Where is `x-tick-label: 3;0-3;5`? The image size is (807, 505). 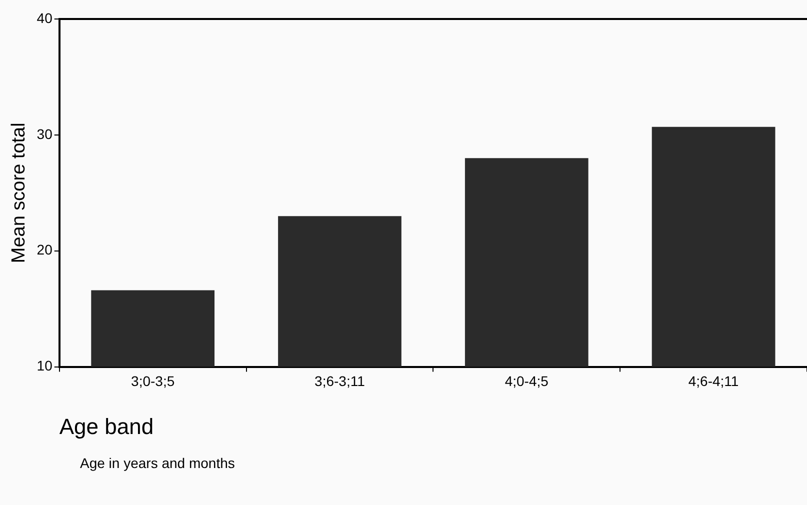 x-tick-label: 3;0-3;5 is located at coordinates (153, 381).